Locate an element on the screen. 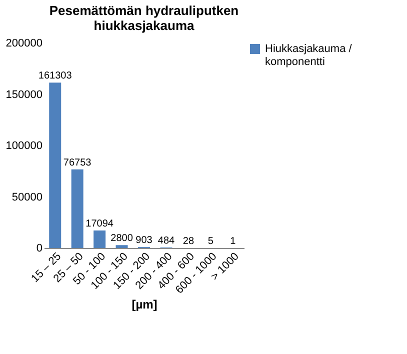 The height and width of the screenshot is (354, 407). y-tick-label: 50000 is located at coordinates (27, 197).